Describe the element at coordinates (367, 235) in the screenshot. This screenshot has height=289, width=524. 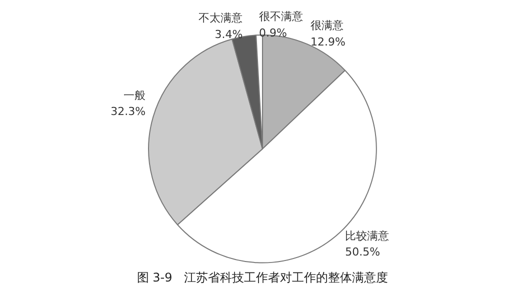
I see `slice-label: 比较满意` at that location.